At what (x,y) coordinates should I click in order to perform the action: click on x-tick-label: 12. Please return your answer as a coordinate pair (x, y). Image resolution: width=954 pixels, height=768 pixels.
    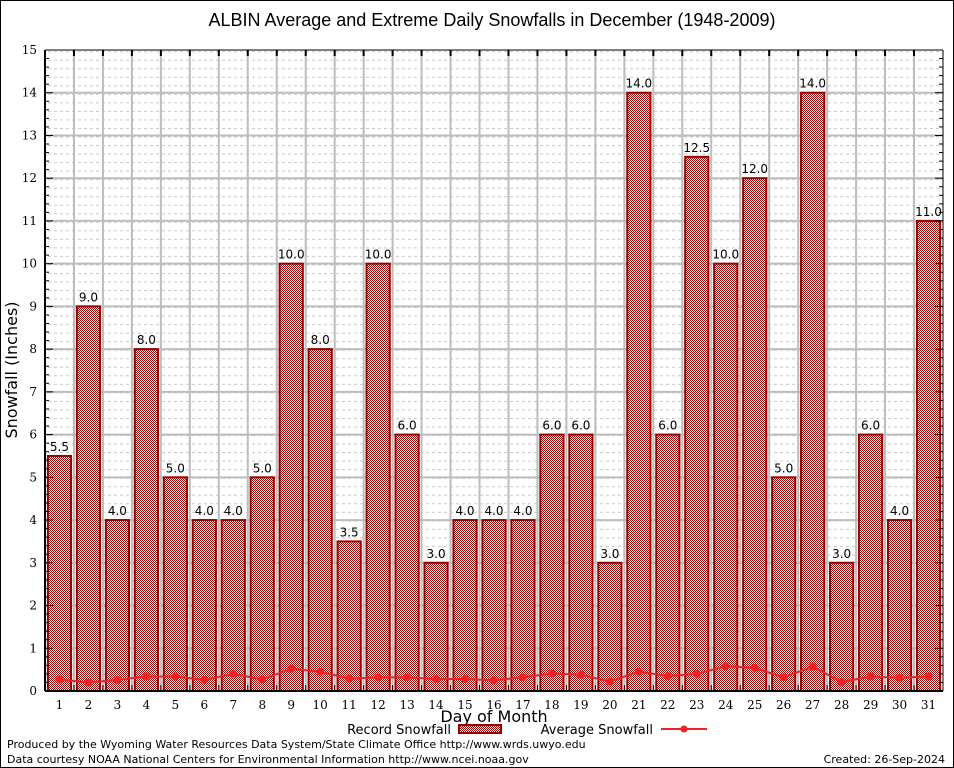
    Looking at the image, I should click on (377, 705).